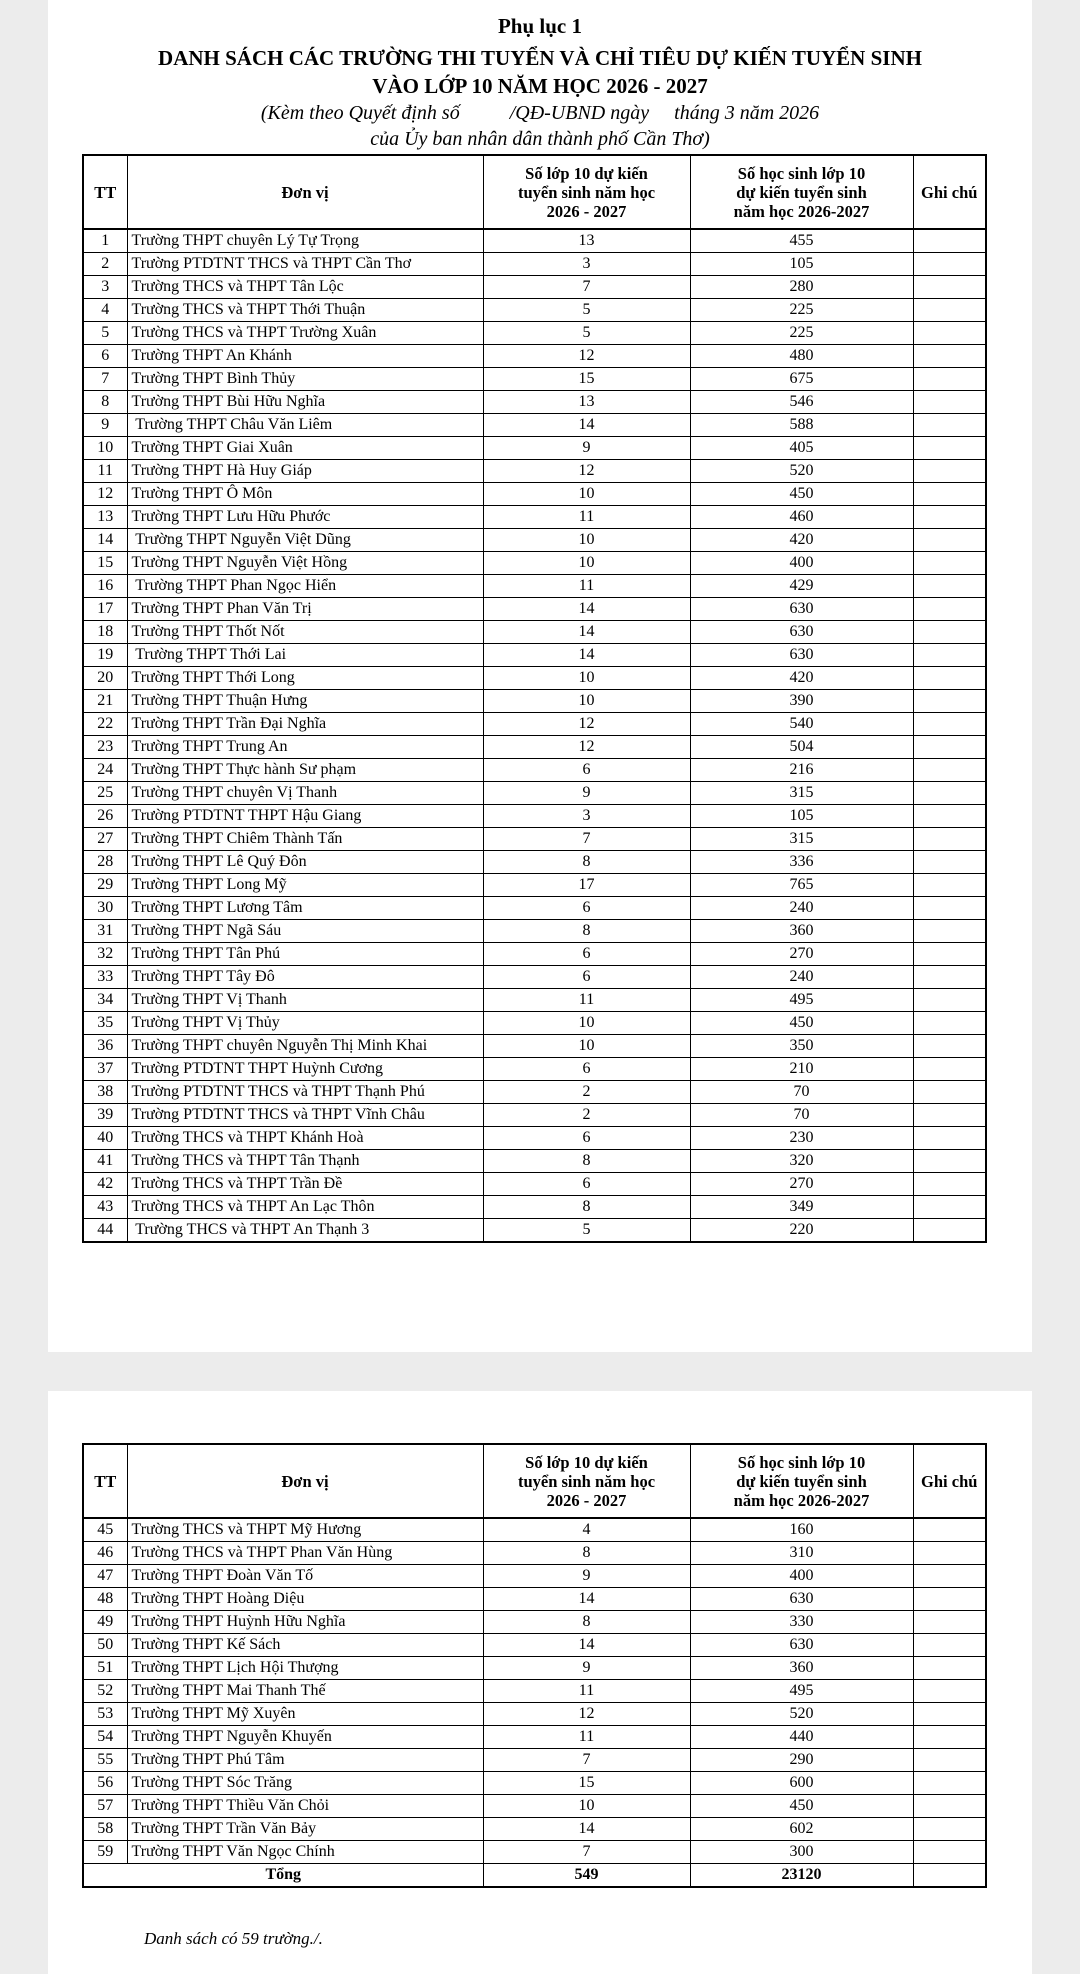 The width and height of the screenshot is (1080, 1974). What do you see at coordinates (534, 471) in the screenshot?
I see `table-row: 11 Trường THPT Hà Huy Giáp 12 520` at bounding box center [534, 471].